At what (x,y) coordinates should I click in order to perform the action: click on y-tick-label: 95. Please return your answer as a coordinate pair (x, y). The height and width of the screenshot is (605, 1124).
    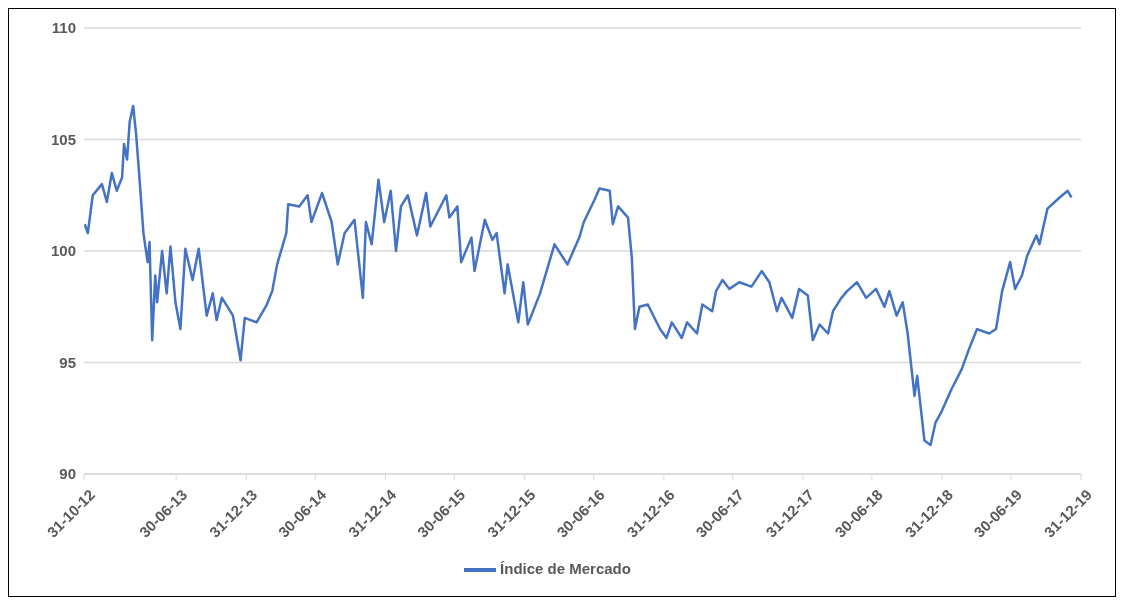
    Looking at the image, I should click on (67, 362).